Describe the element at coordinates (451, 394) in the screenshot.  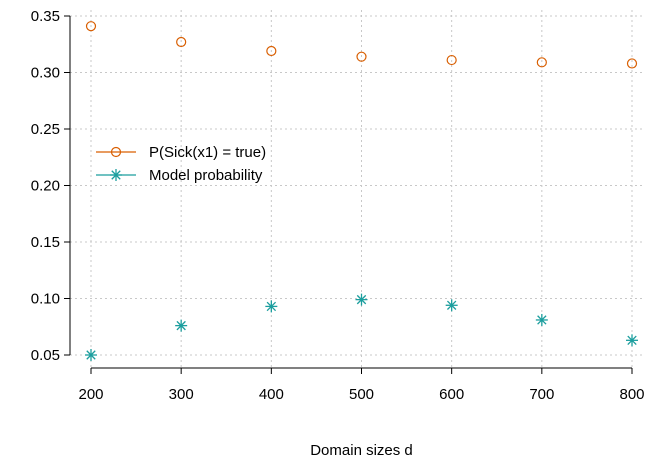
I see `x-tick-label: 600` at that location.